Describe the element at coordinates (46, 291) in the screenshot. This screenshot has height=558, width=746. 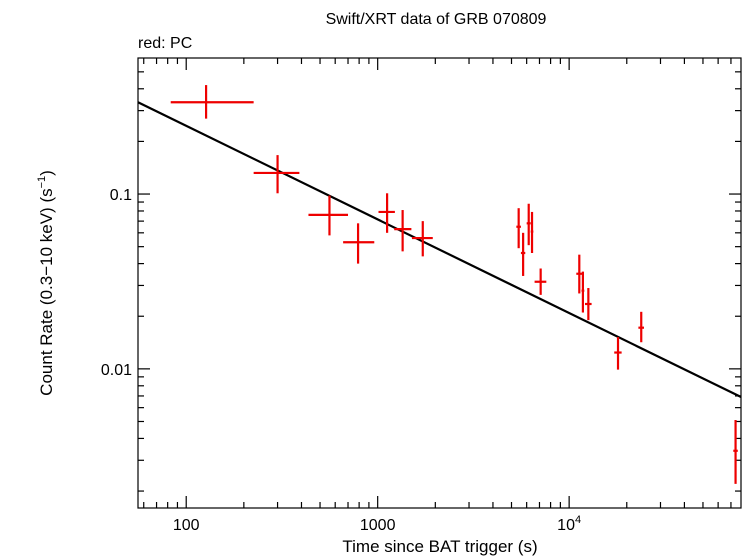
I see `y-axis-label-main: Count Rate (0.3−10 keV) (s` at that location.